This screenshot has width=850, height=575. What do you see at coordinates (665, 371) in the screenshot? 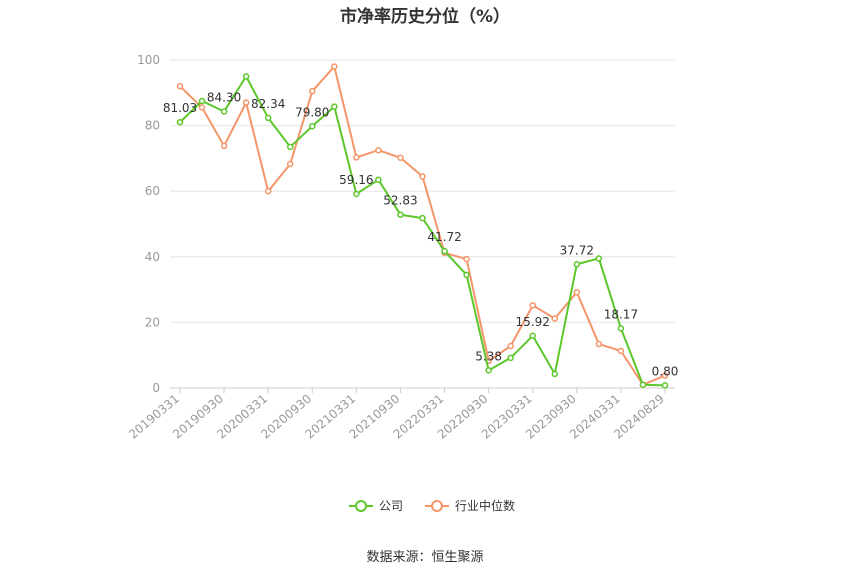
I see `data-label: 0.80` at bounding box center [665, 371].